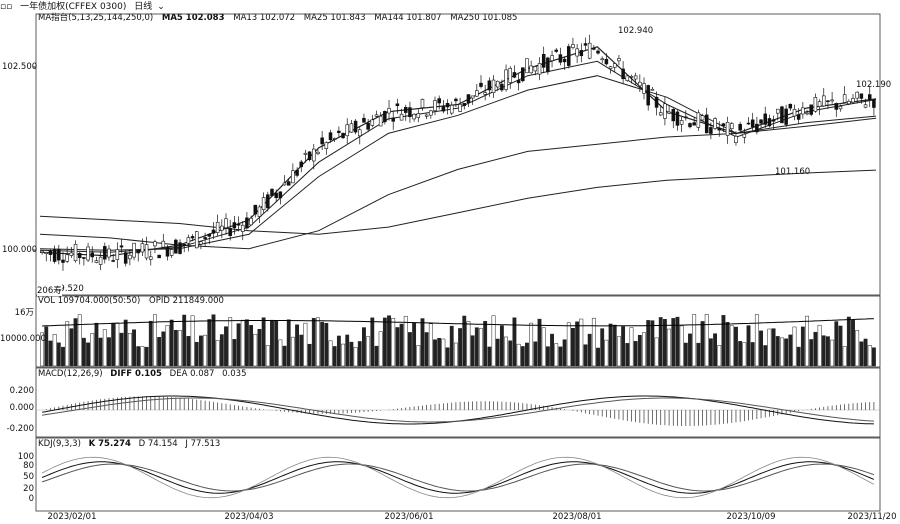 This screenshot has width=900, height=524. Describe the element at coordinates (142, 374) in the screenshot. I see `macd-legend: MACD(12,26,9) DIFF 0.105 DEA 0.087 0.035` at that location.